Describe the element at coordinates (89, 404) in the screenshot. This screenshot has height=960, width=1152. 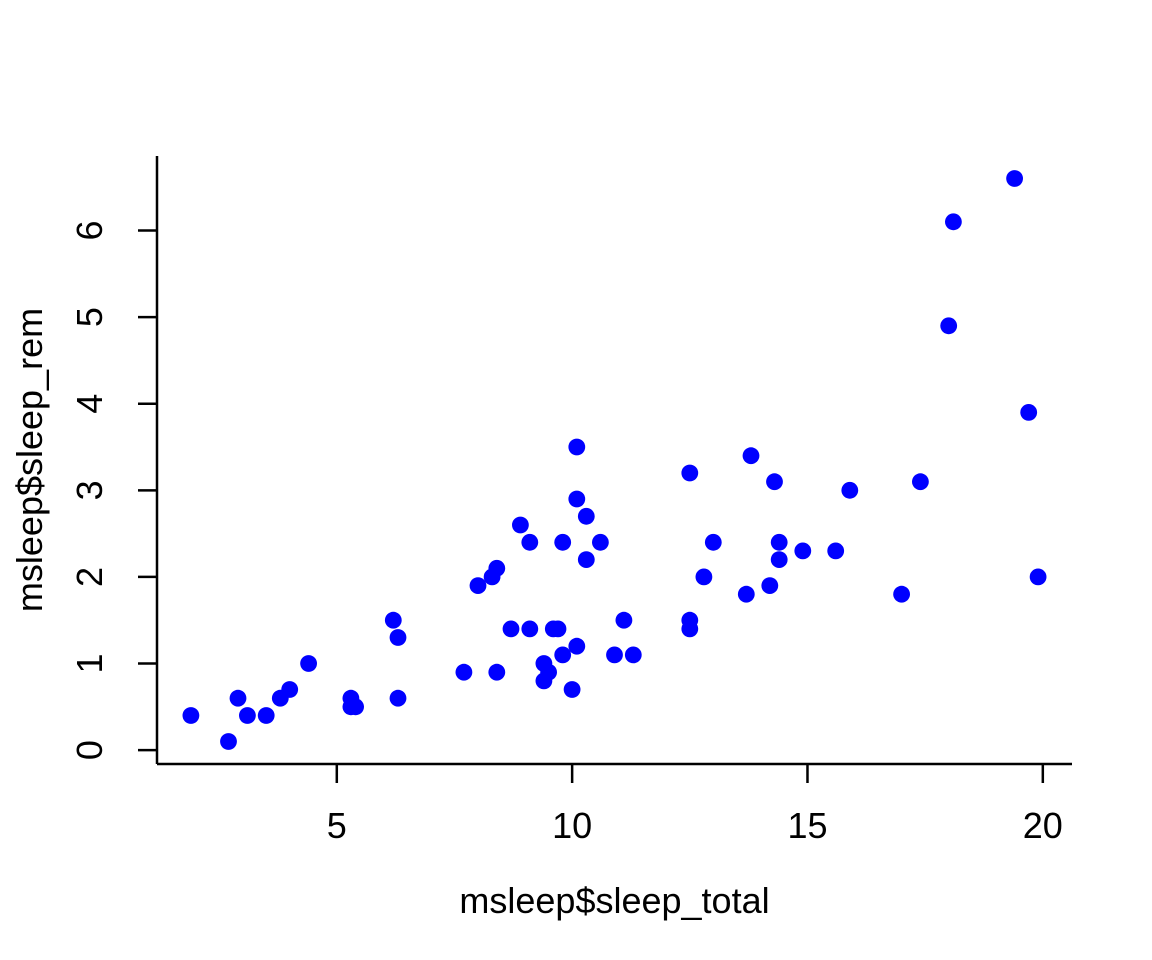
I see `y-tick-label: 4` at that location.